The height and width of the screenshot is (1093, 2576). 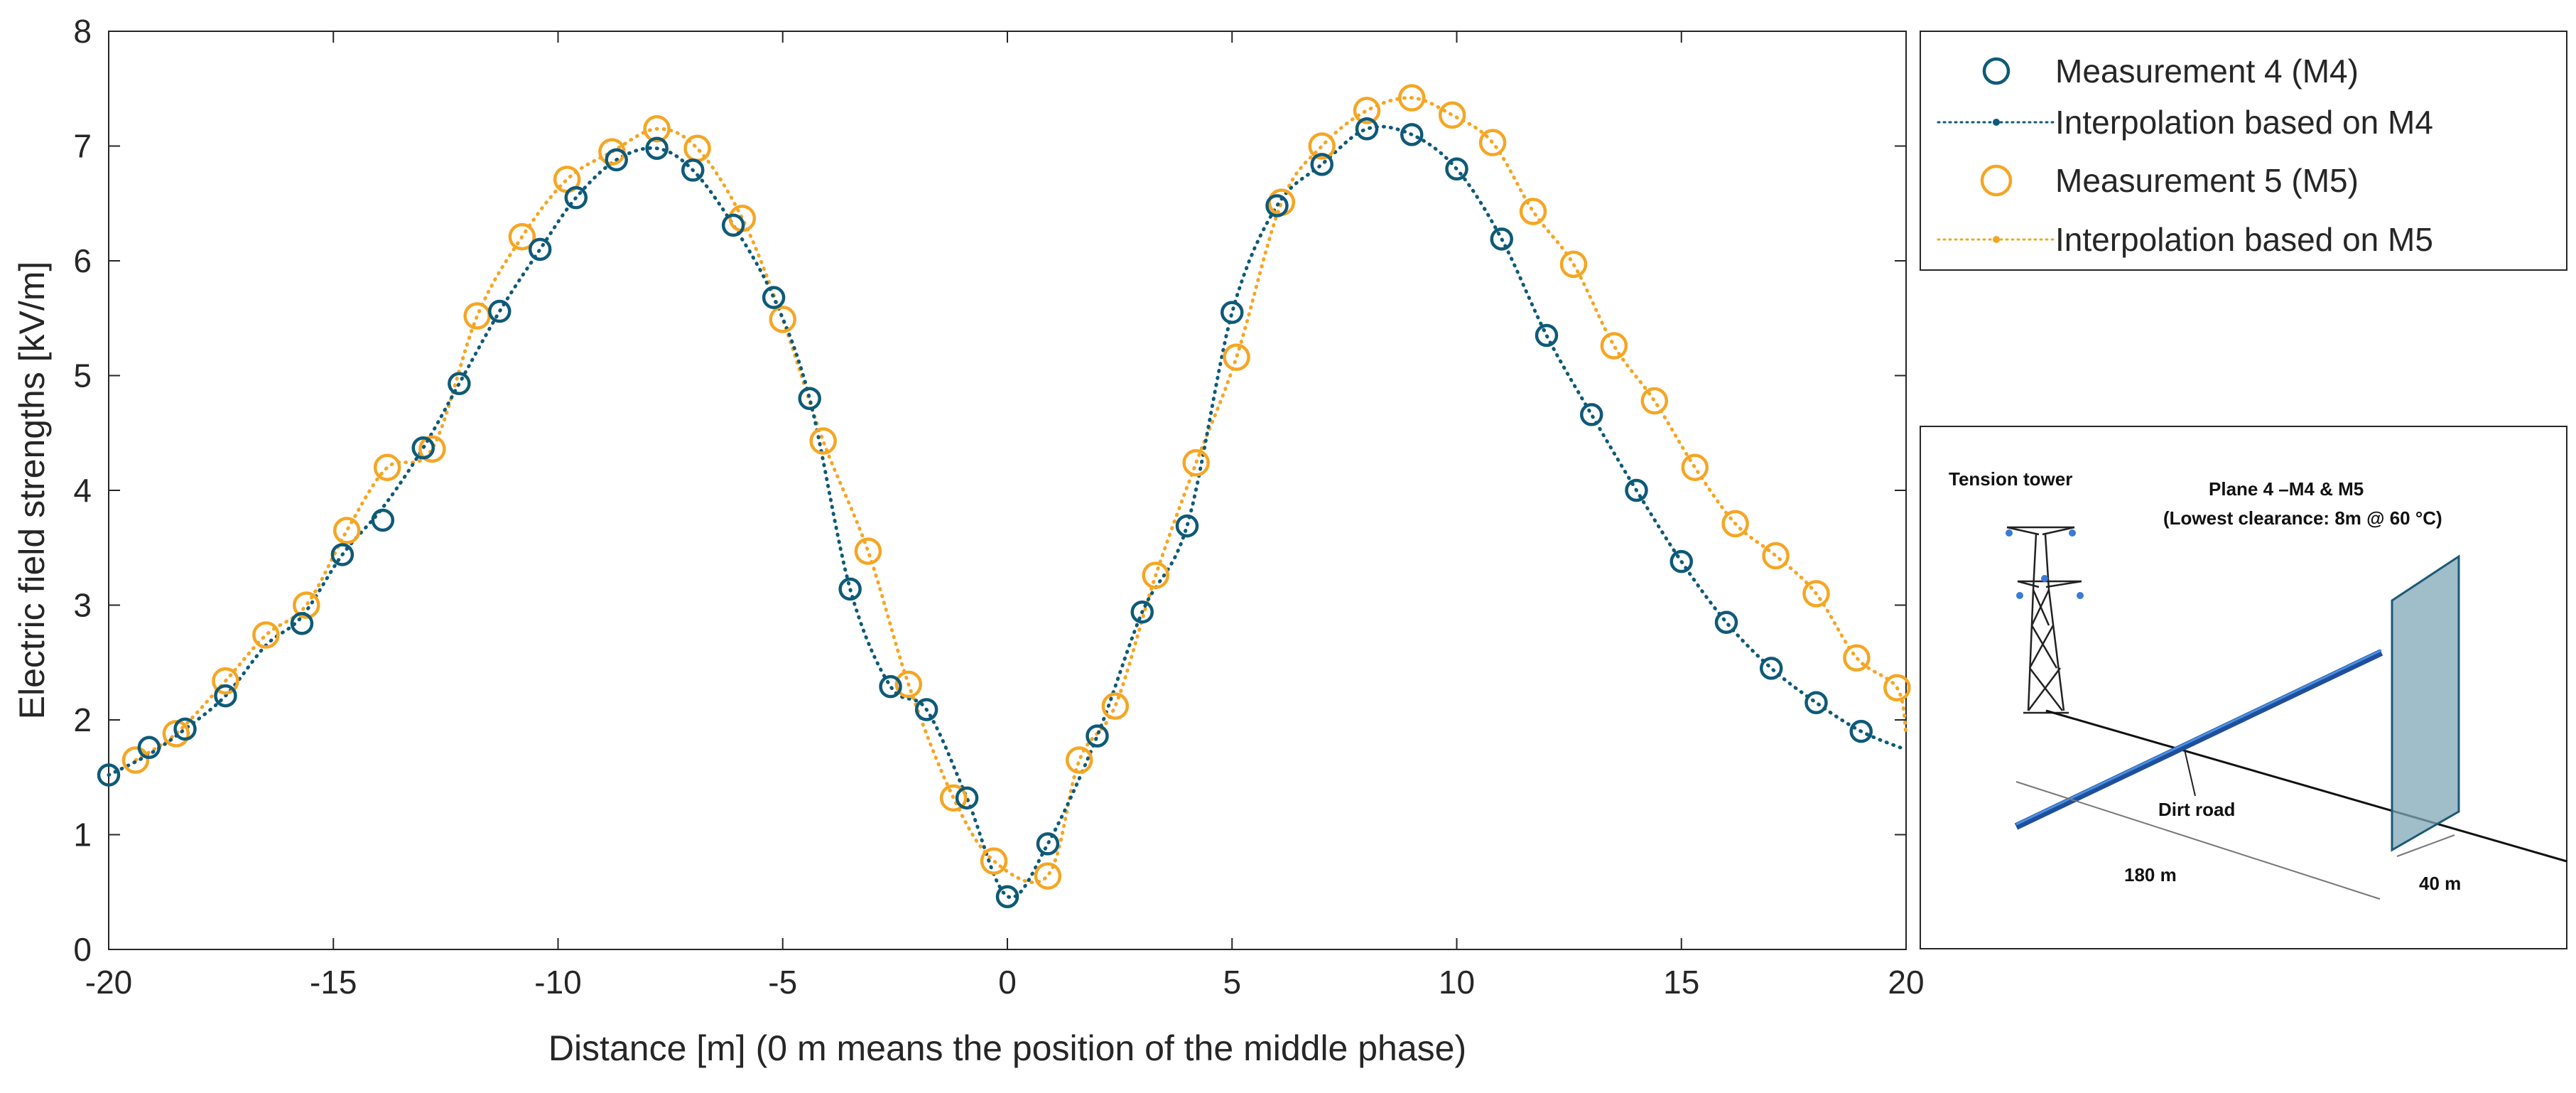 I want to click on inset-plane-label: Plane 4 –M4 & M5, so click(x=2286, y=489).